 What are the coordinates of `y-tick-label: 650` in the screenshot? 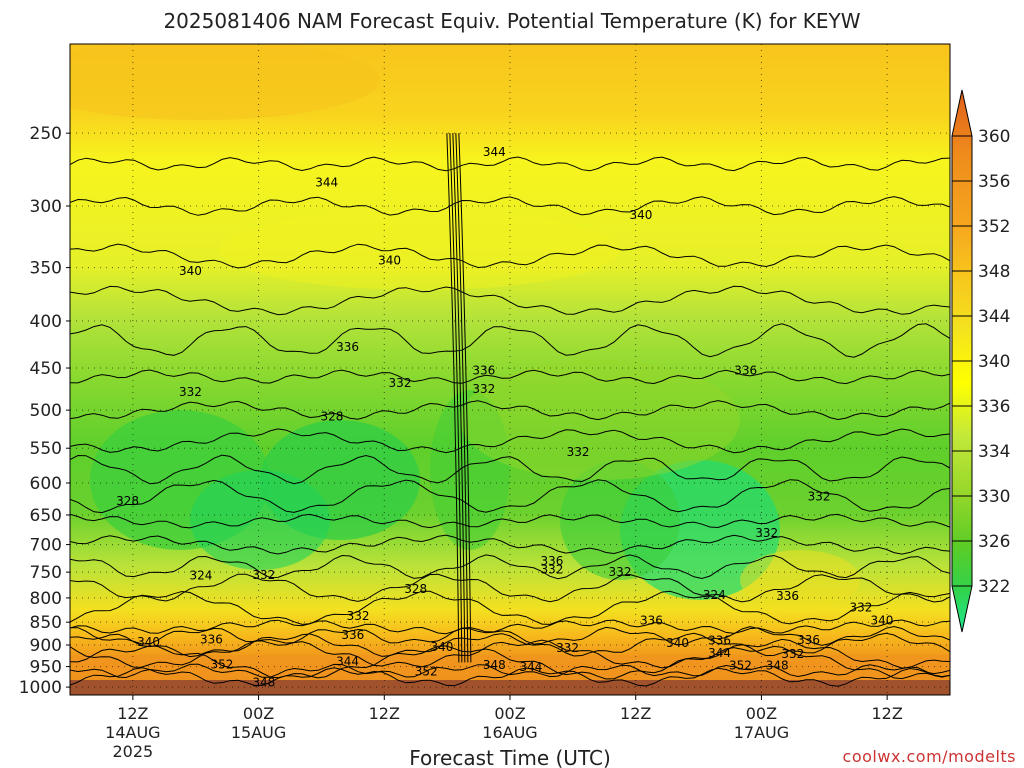 It's located at (46, 516).